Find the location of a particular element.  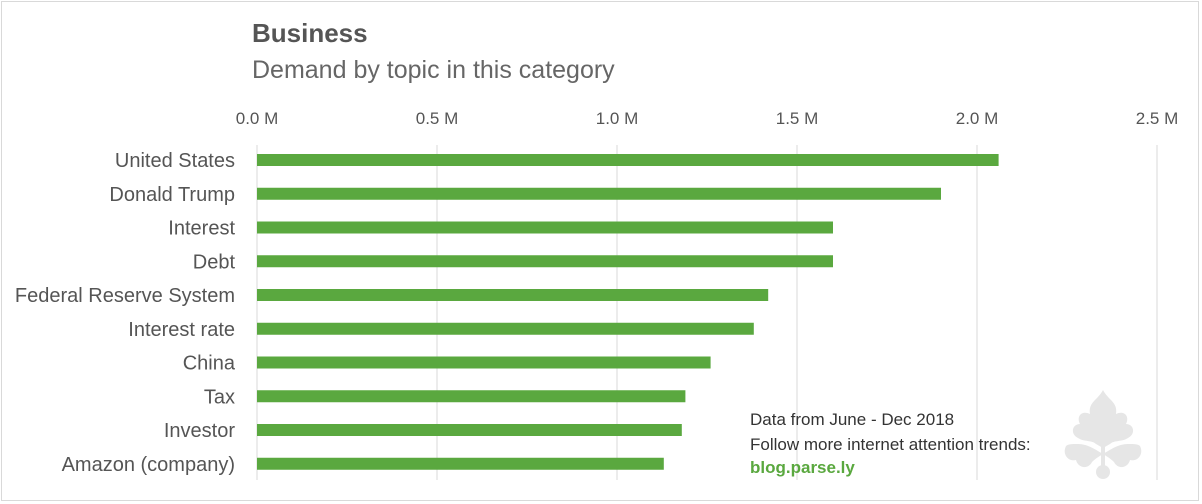

x-tick-labels: 0.0 M 0.5 M 1.0 M 1.5 M 2.0 M 2.5 M is located at coordinates (707, 118).